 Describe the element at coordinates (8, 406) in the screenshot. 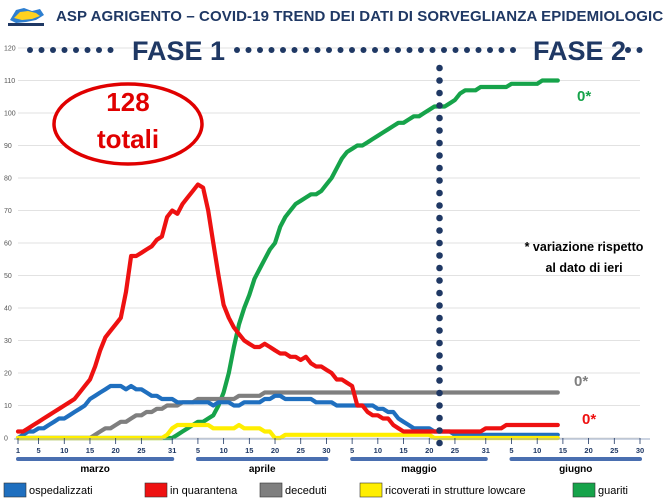

I see `y-tick-label: 10` at that location.